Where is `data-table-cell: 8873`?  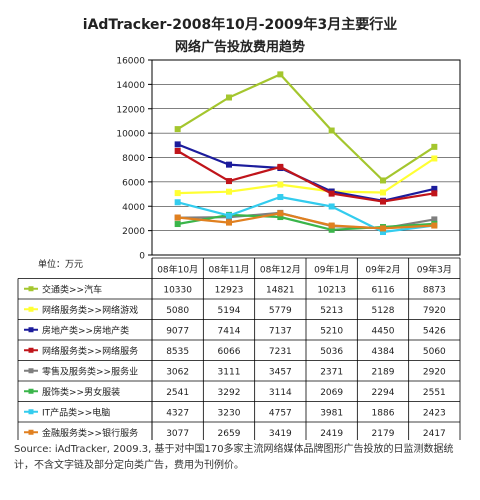
data-table-cell: 8873 is located at coordinates (434, 290).